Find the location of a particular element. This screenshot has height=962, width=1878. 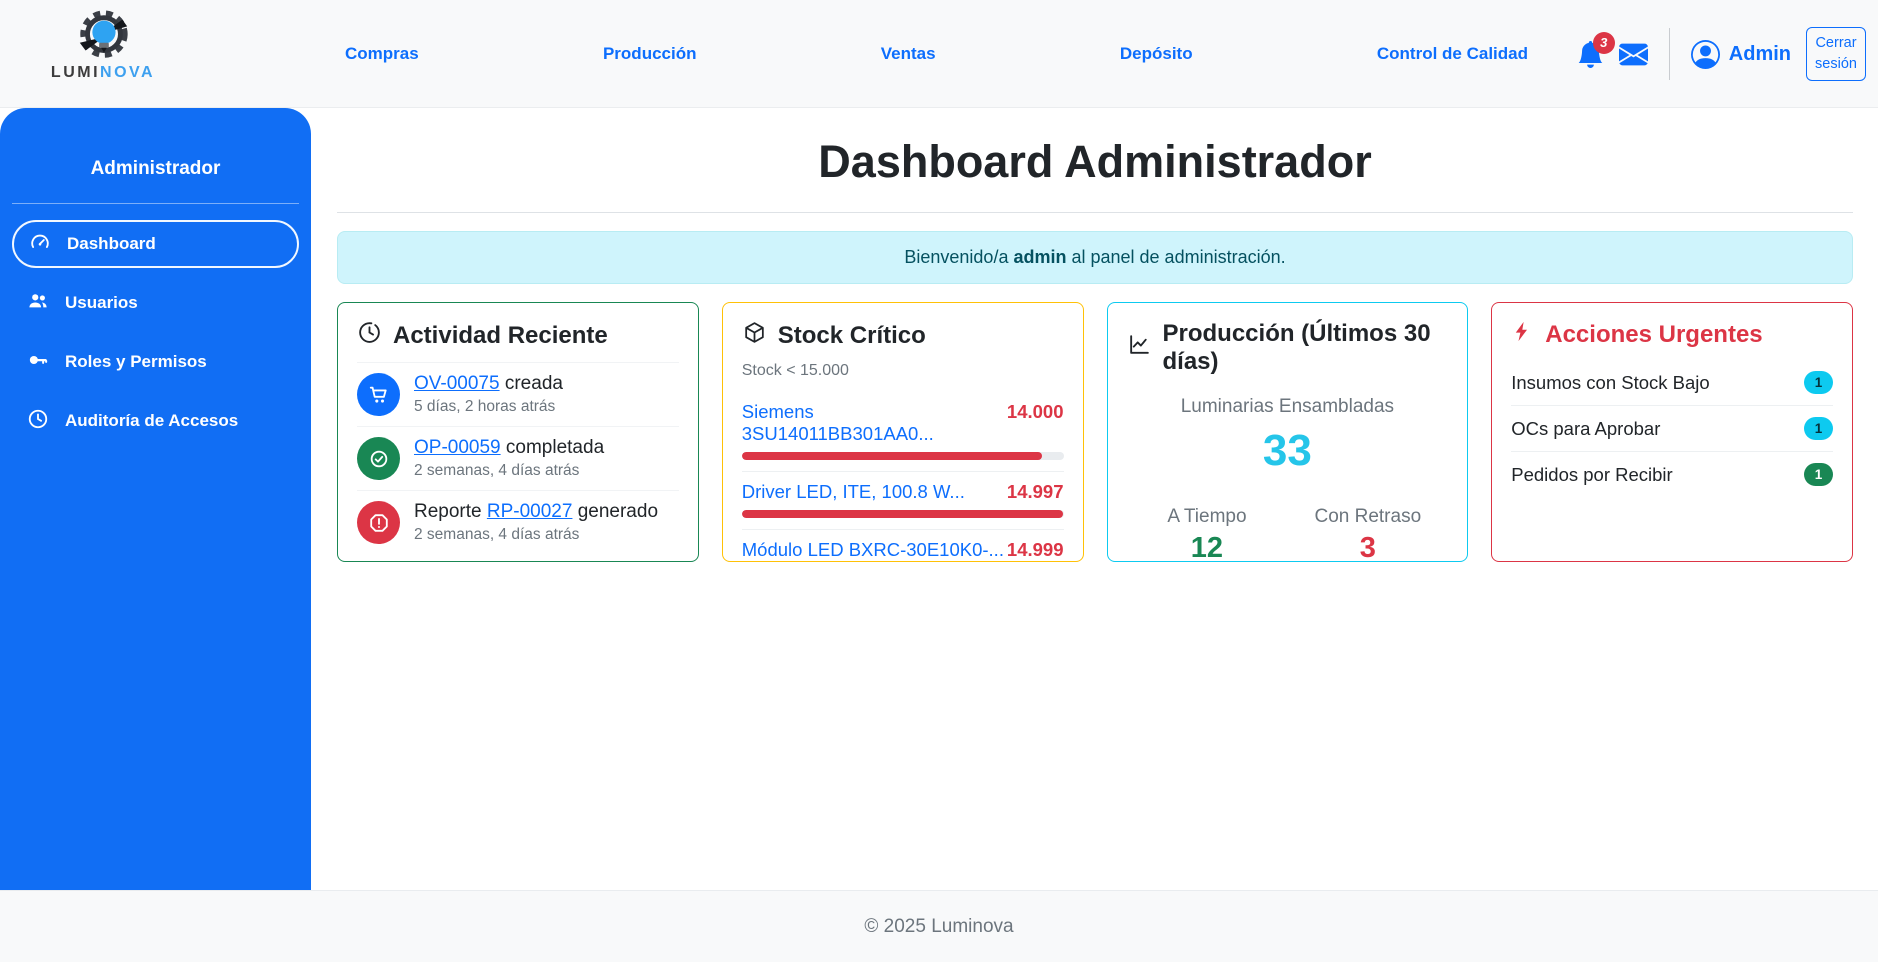

gear-bulb-logo-icon is located at coordinates (103, 37).